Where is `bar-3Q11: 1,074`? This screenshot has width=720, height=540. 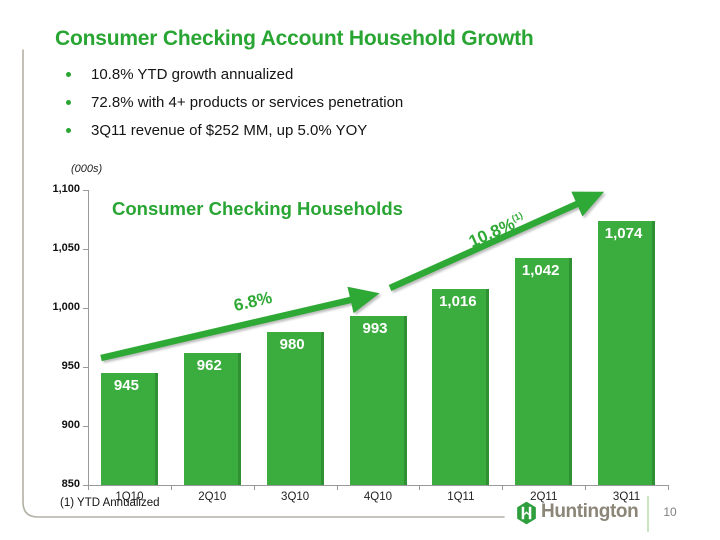
bar-3Q11: 1,074 is located at coordinates (627, 352).